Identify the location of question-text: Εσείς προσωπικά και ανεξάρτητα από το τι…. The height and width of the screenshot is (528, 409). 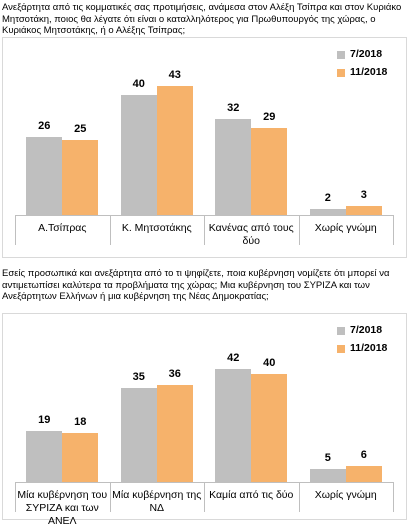
(196, 285).